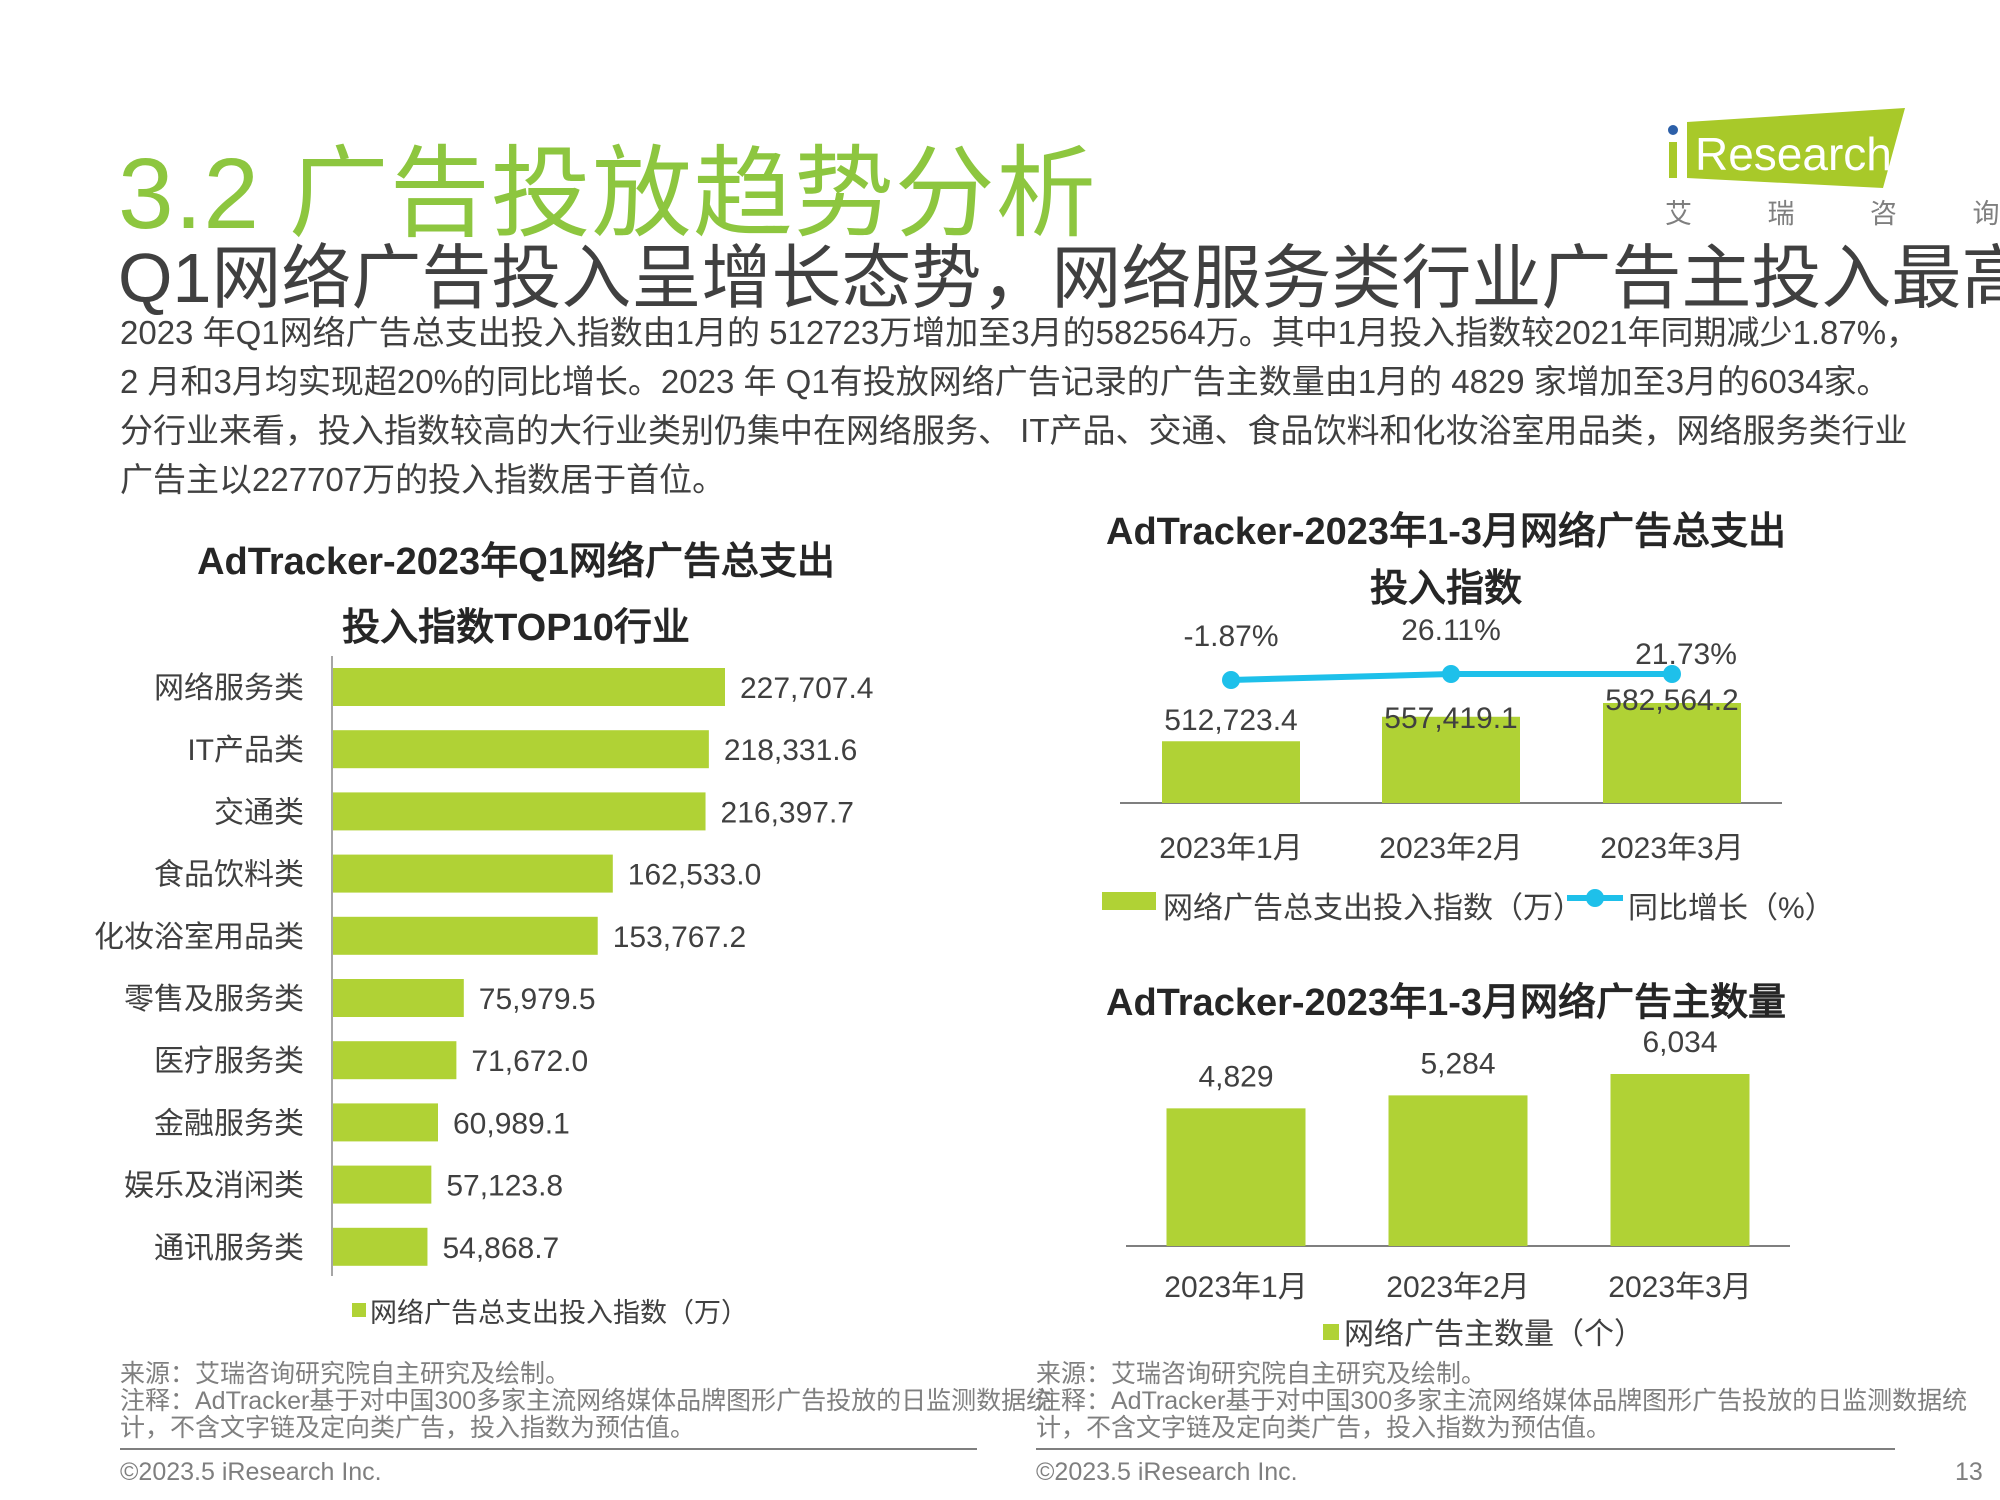  I want to click on value-label: 216,397.7, so click(787, 812).